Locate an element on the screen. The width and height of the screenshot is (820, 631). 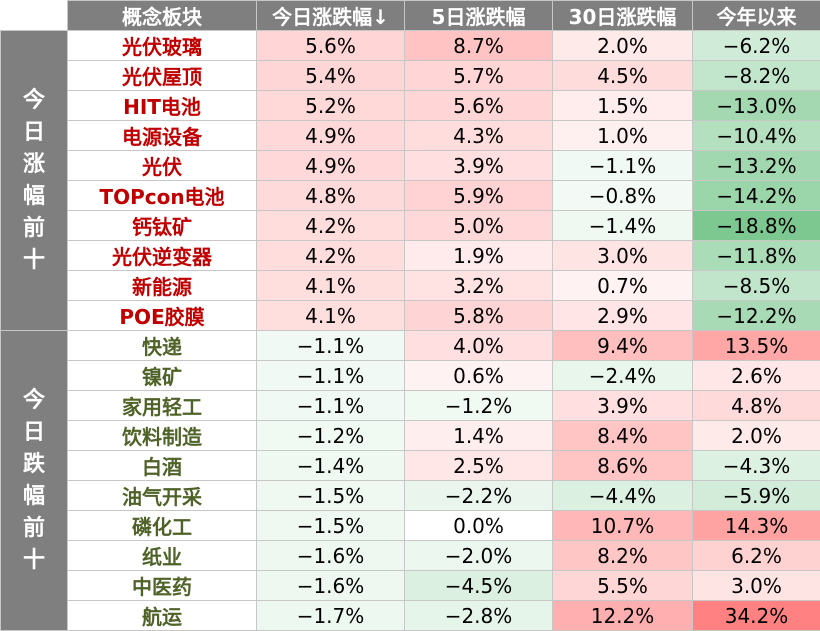
ytd-change-cell: 34.2% is located at coordinates (756, 616).